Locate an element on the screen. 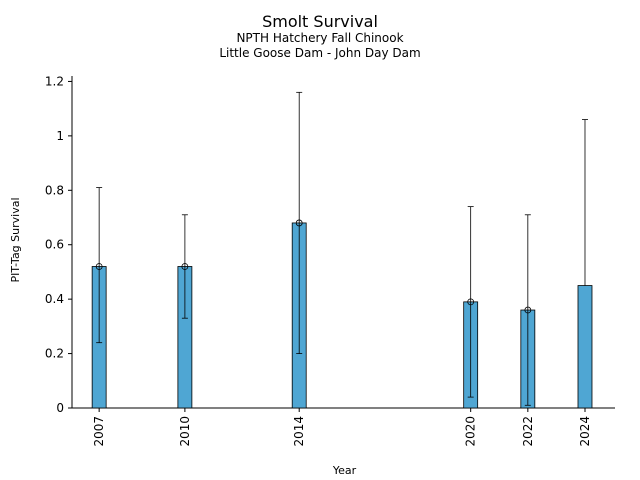 The image size is (640, 480). x-tick-label: 2022 is located at coordinates (528, 431).